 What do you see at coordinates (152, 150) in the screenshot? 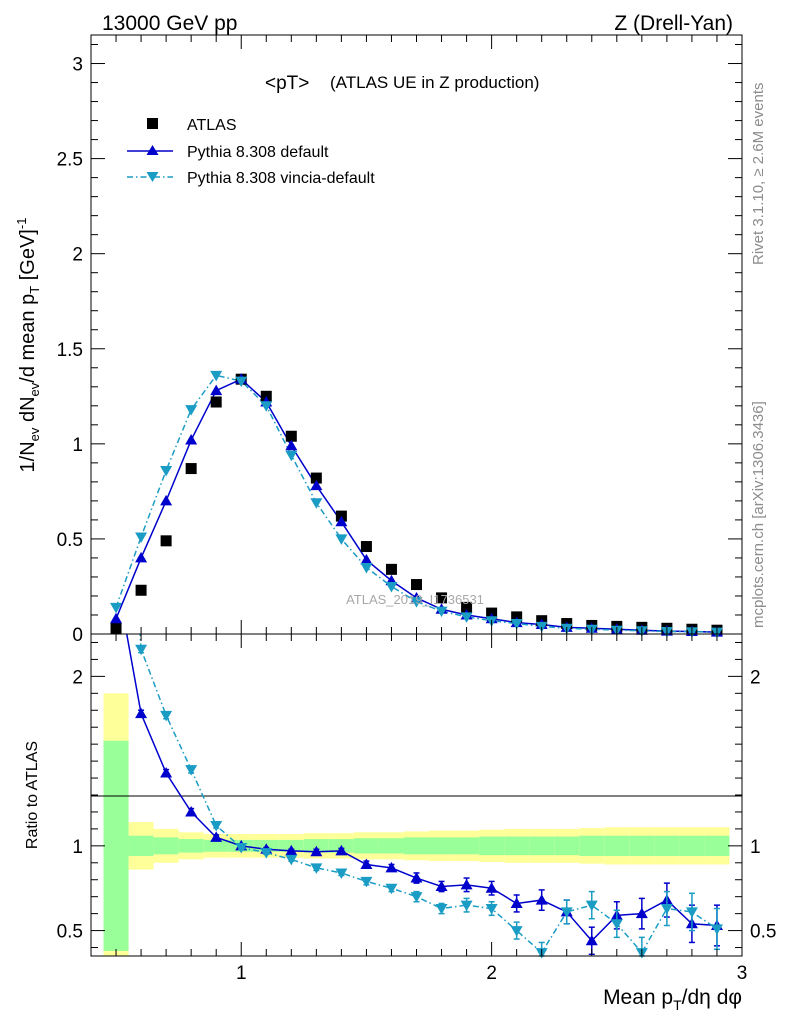
I see `legend-marker-default` at bounding box center [152, 150].